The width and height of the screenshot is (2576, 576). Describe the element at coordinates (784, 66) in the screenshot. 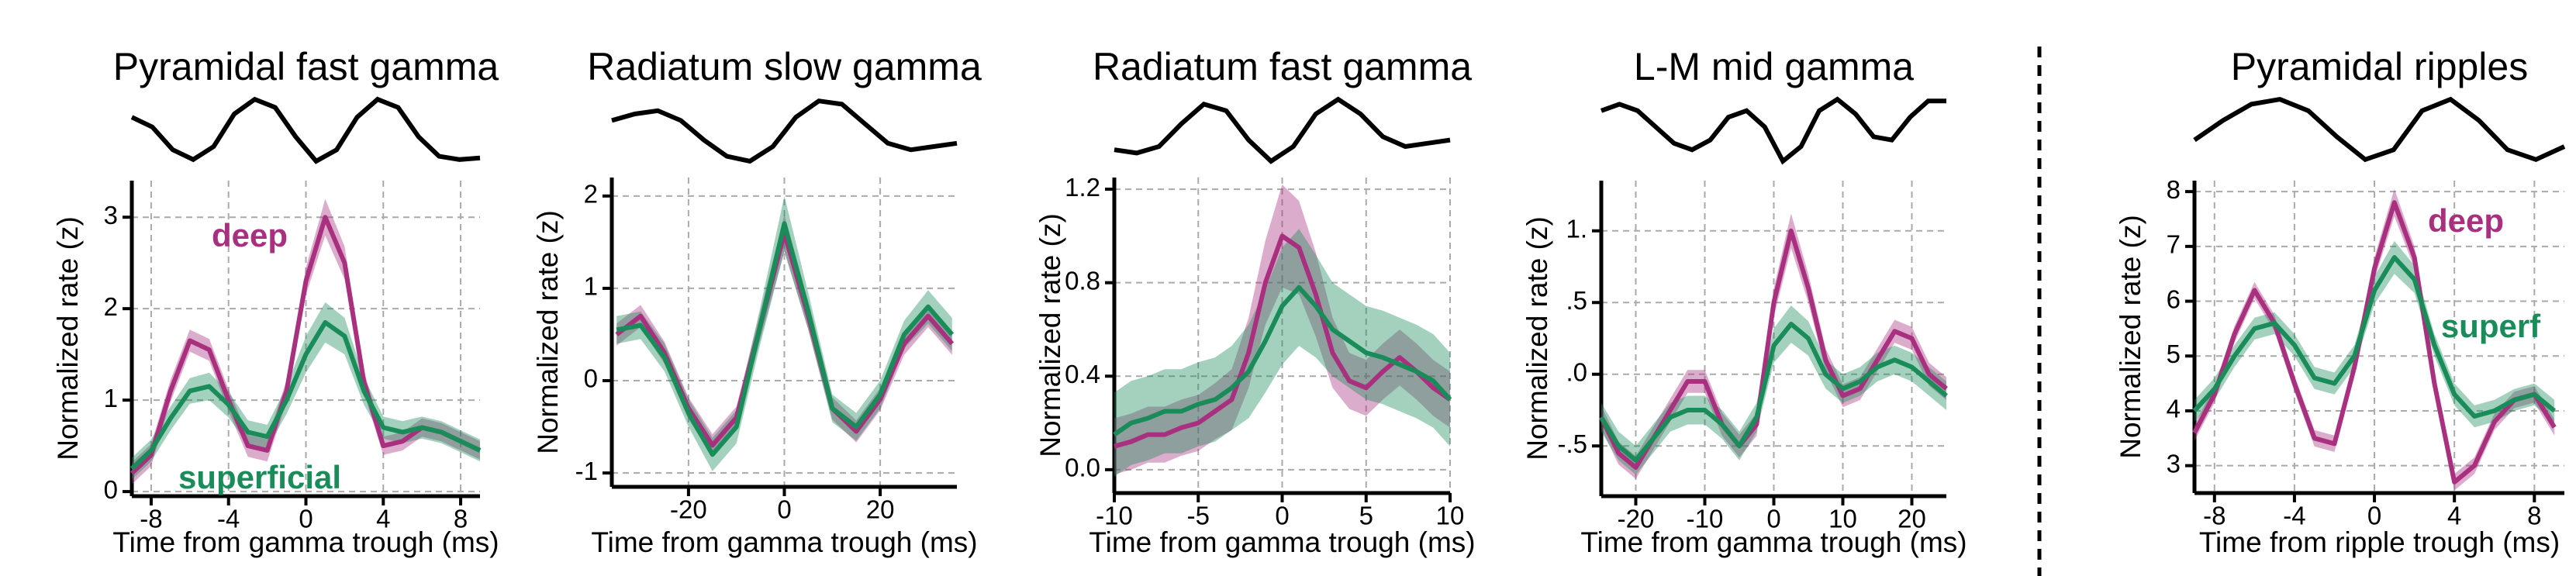

I see `panel-title: Radiatum slow gamma` at that location.